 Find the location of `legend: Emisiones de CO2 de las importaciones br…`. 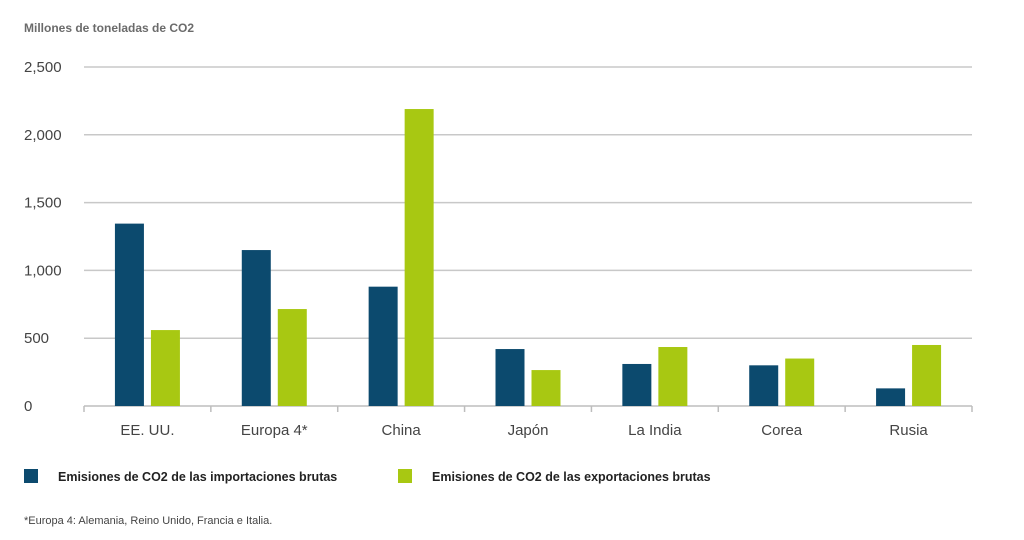

legend: Emisiones de CO2 de las importaciones br… is located at coordinates (367, 476).